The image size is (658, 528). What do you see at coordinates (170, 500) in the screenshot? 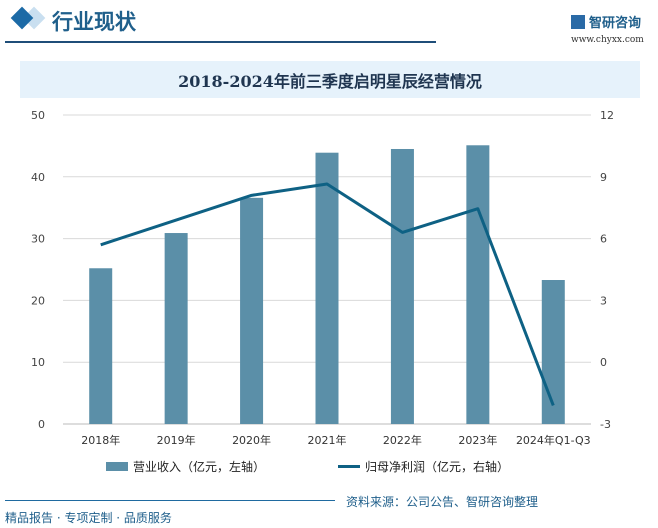
I see `footer-divider` at bounding box center [170, 500].